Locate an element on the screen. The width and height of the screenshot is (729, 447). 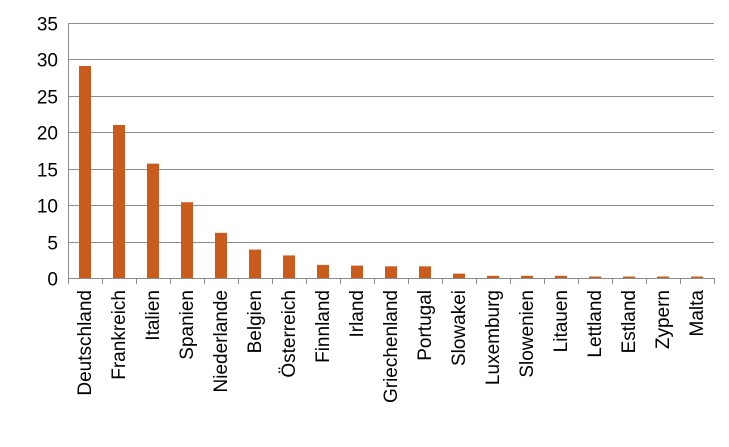
y-tick-label: 20 is located at coordinates (47, 134).